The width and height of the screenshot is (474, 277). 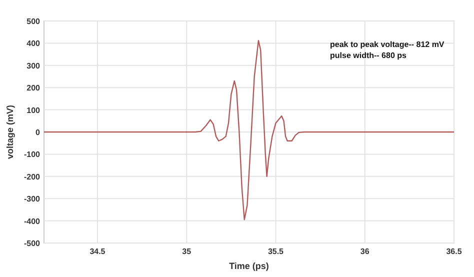 I want to click on y-tick-label: -300, so click(x=32, y=199).